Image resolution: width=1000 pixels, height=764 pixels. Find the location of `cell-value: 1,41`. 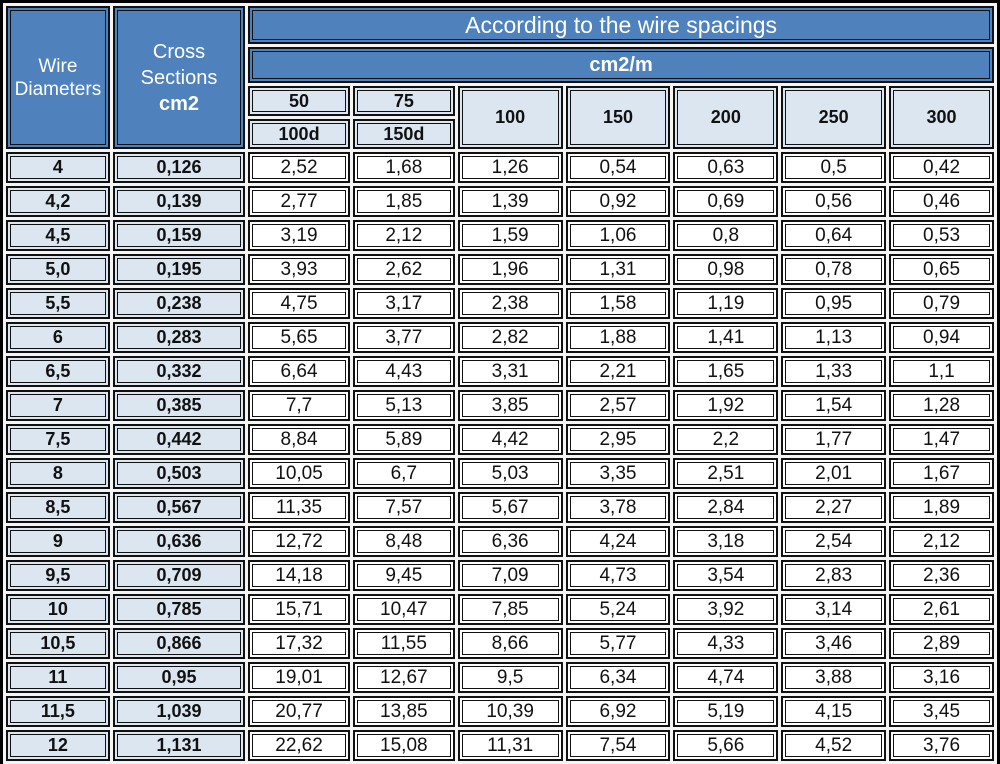

cell-value: 1,41 is located at coordinates (726, 337).